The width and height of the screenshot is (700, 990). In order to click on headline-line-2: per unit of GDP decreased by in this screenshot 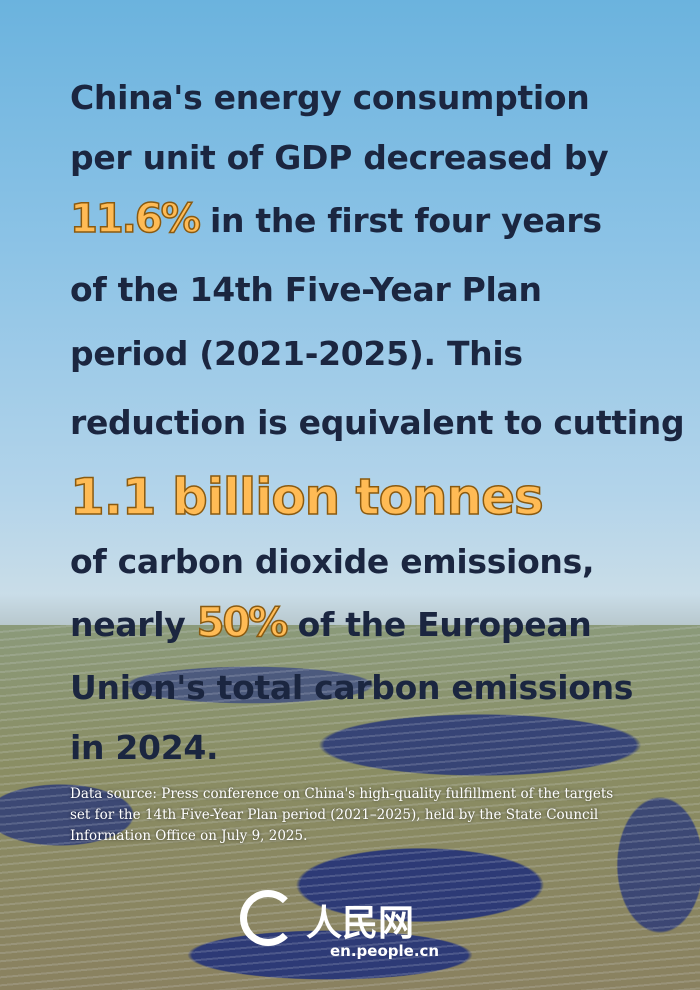, I will do `click(339, 157)`.